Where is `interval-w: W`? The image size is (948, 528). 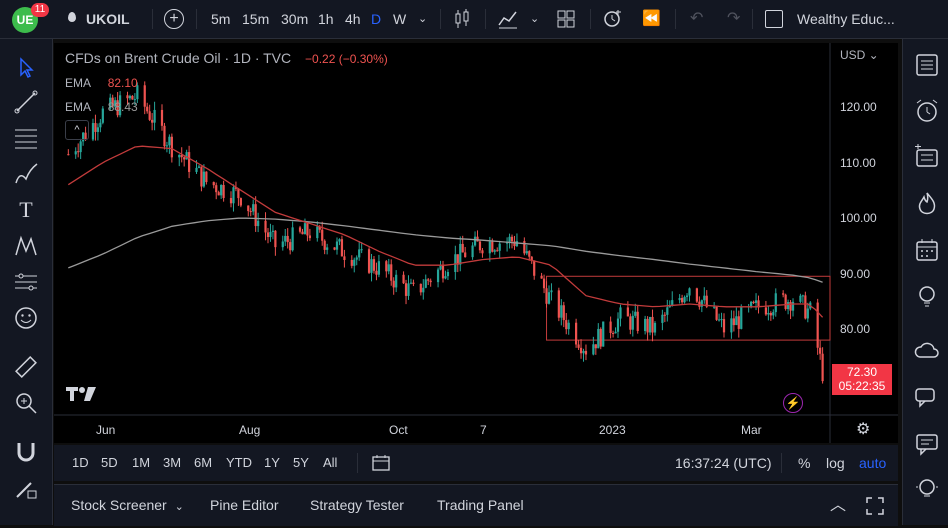 interval-w: W is located at coordinates (400, 19).